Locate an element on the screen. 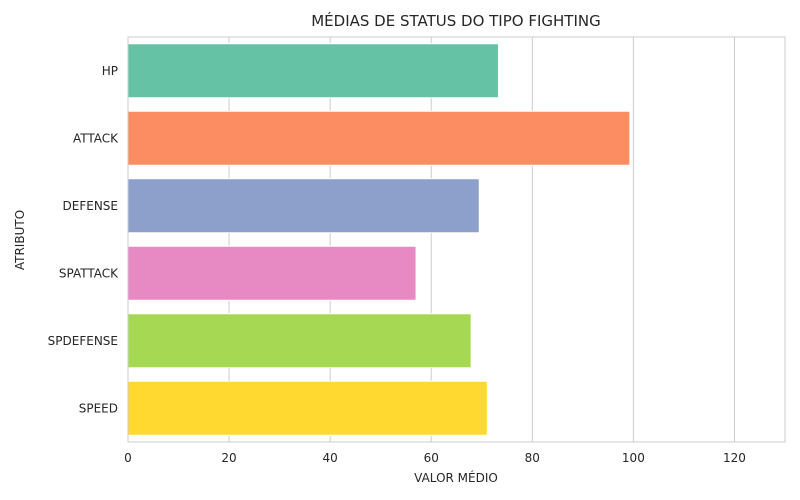 Image resolution: width=800 pixels, height=500 pixels. y-tick-label: ATTACK is located at coordinates (96, 138).